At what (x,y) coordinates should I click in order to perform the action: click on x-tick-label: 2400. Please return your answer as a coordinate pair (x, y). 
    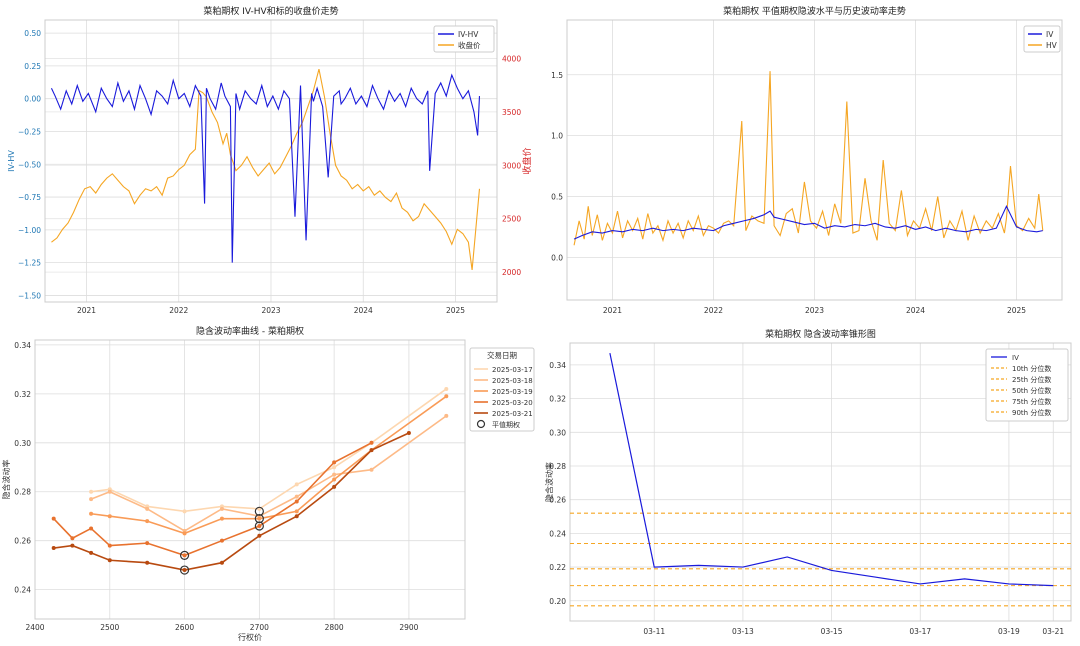
    Looking at the image, I should click on (34, 627).